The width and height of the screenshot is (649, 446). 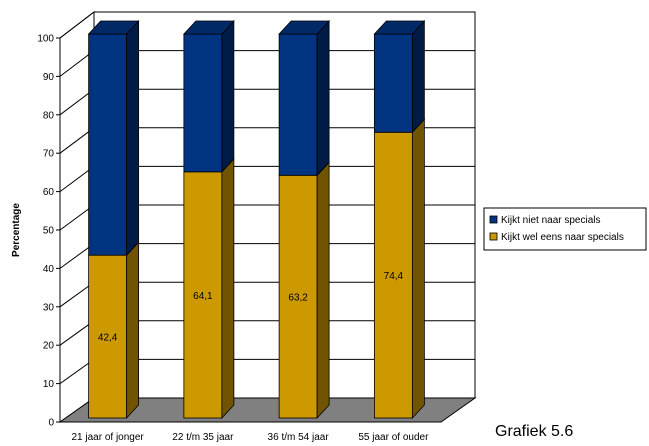 I want to click on data-label: 74,4, so click(x=394, y=276).